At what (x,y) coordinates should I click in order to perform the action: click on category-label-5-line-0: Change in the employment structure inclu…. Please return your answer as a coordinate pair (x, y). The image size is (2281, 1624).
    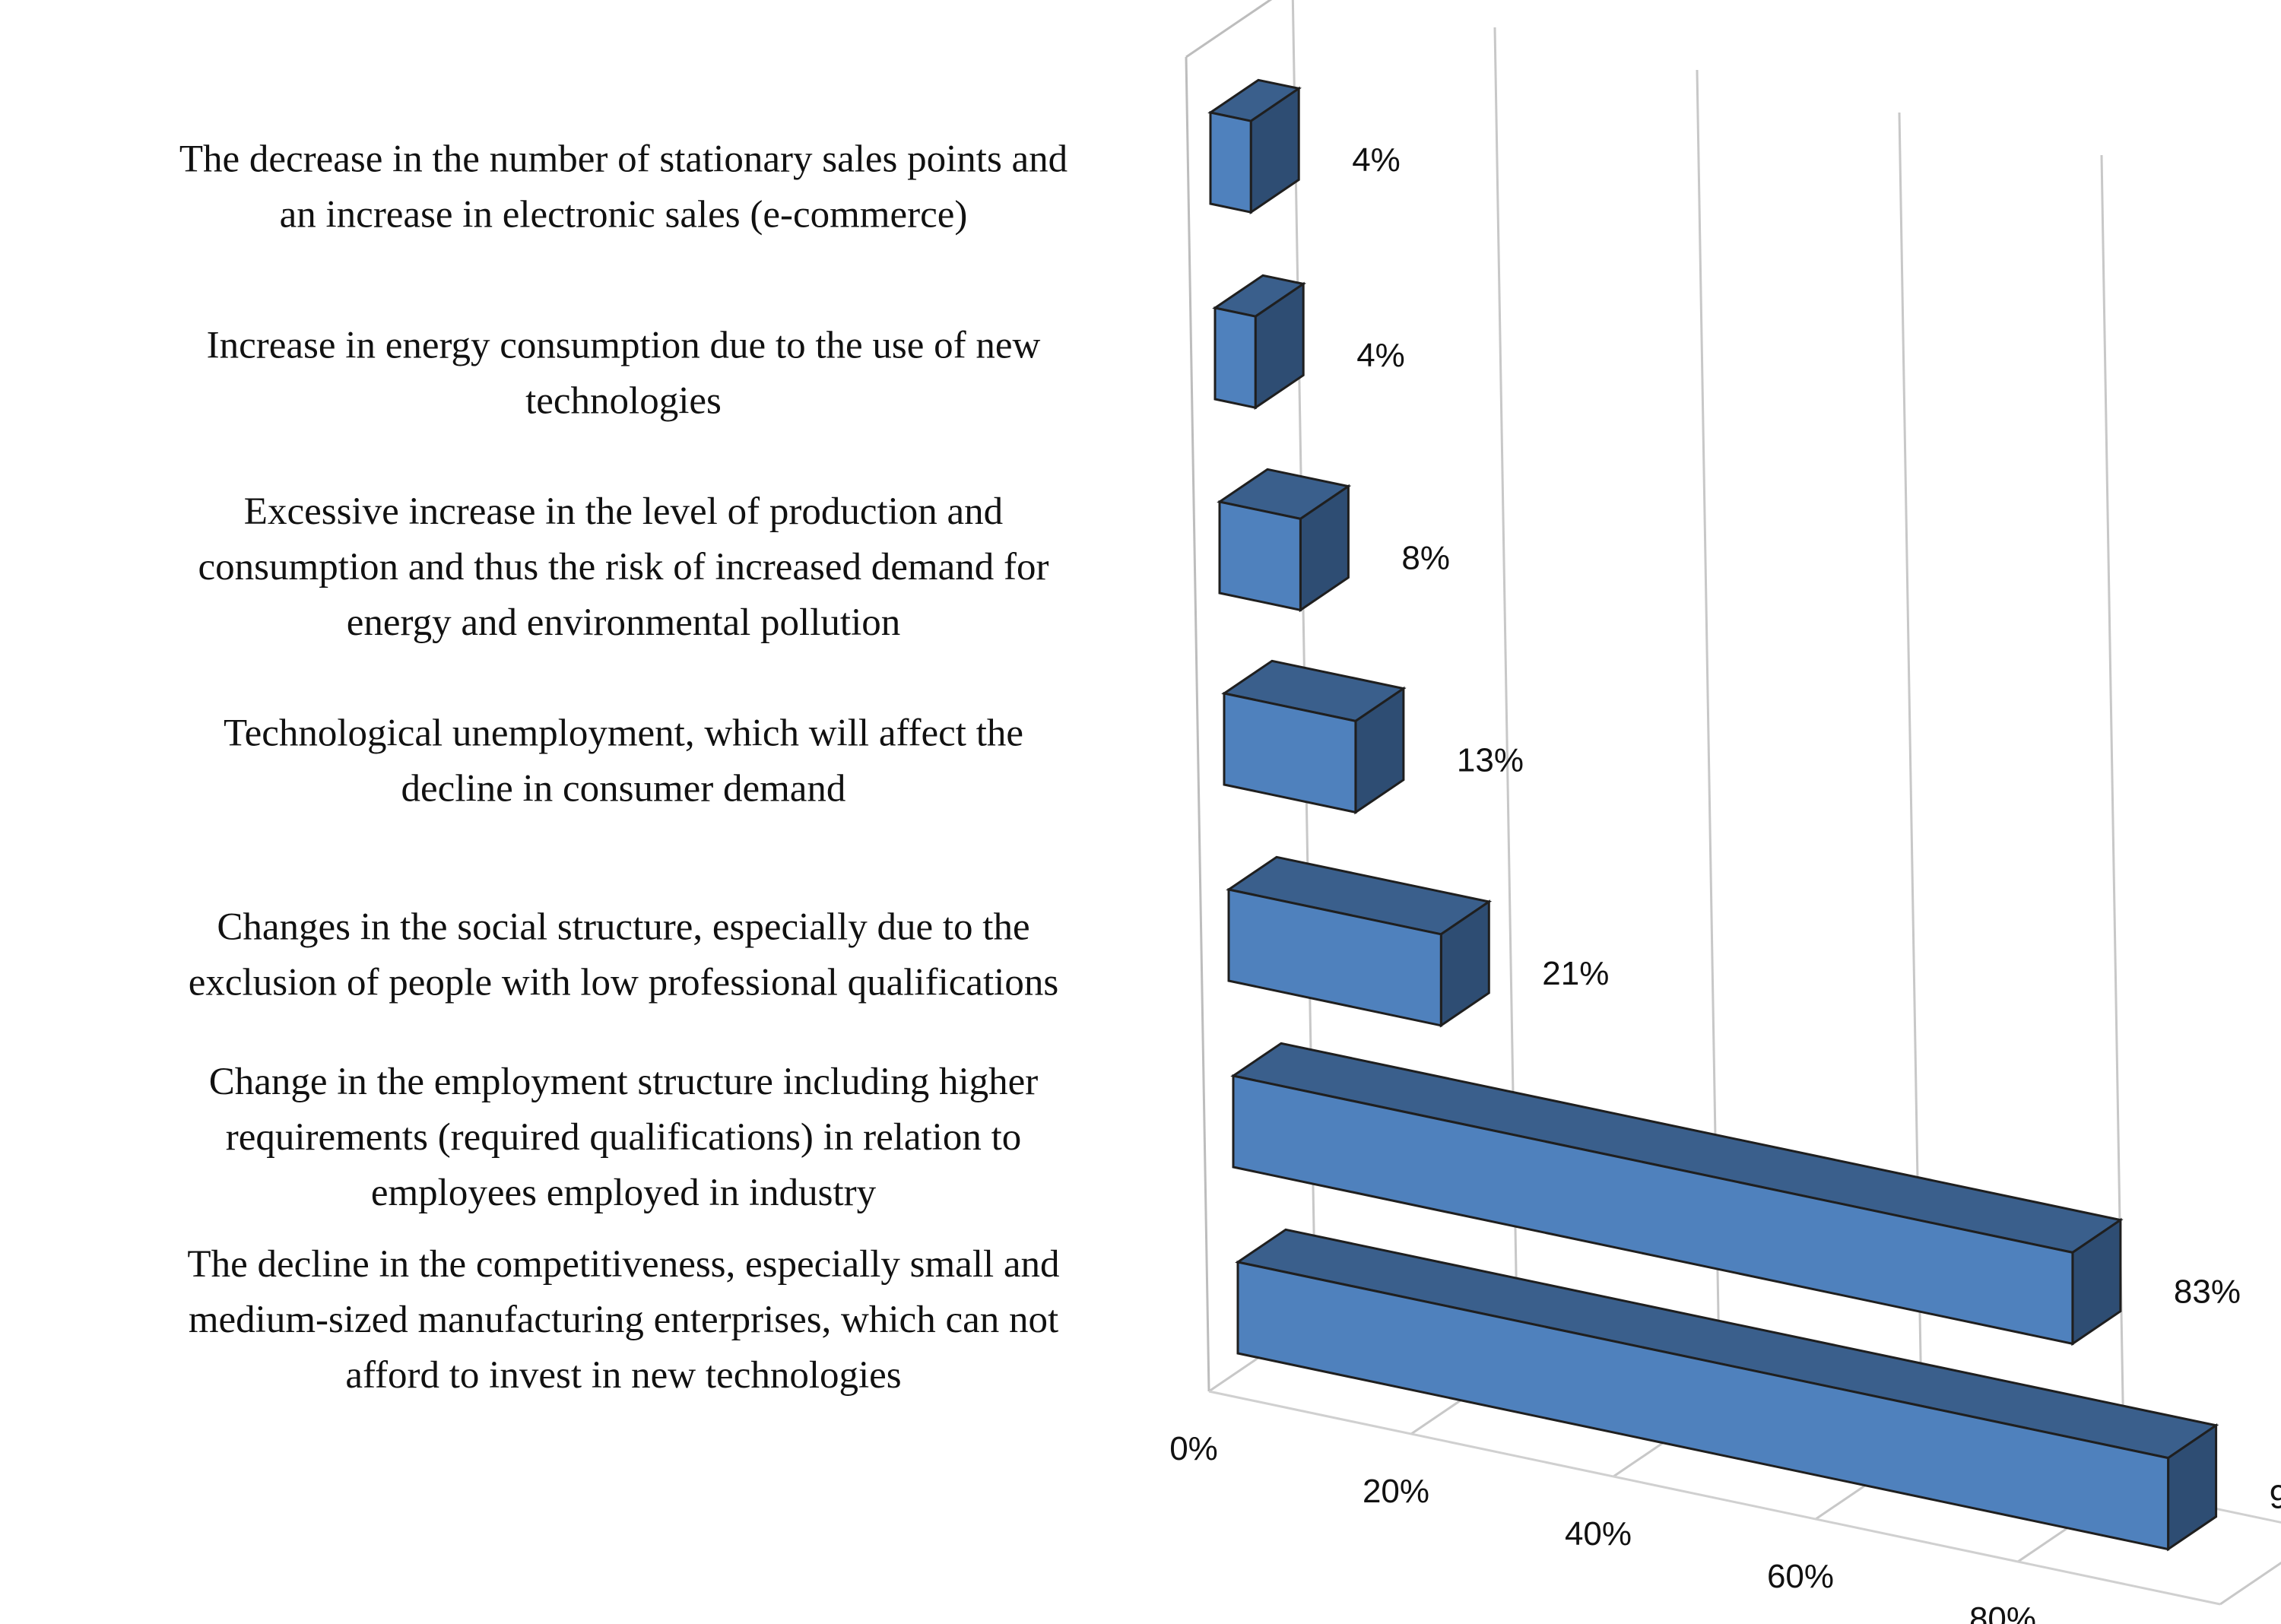
    Looking at the image, I should click on (624, 1082).